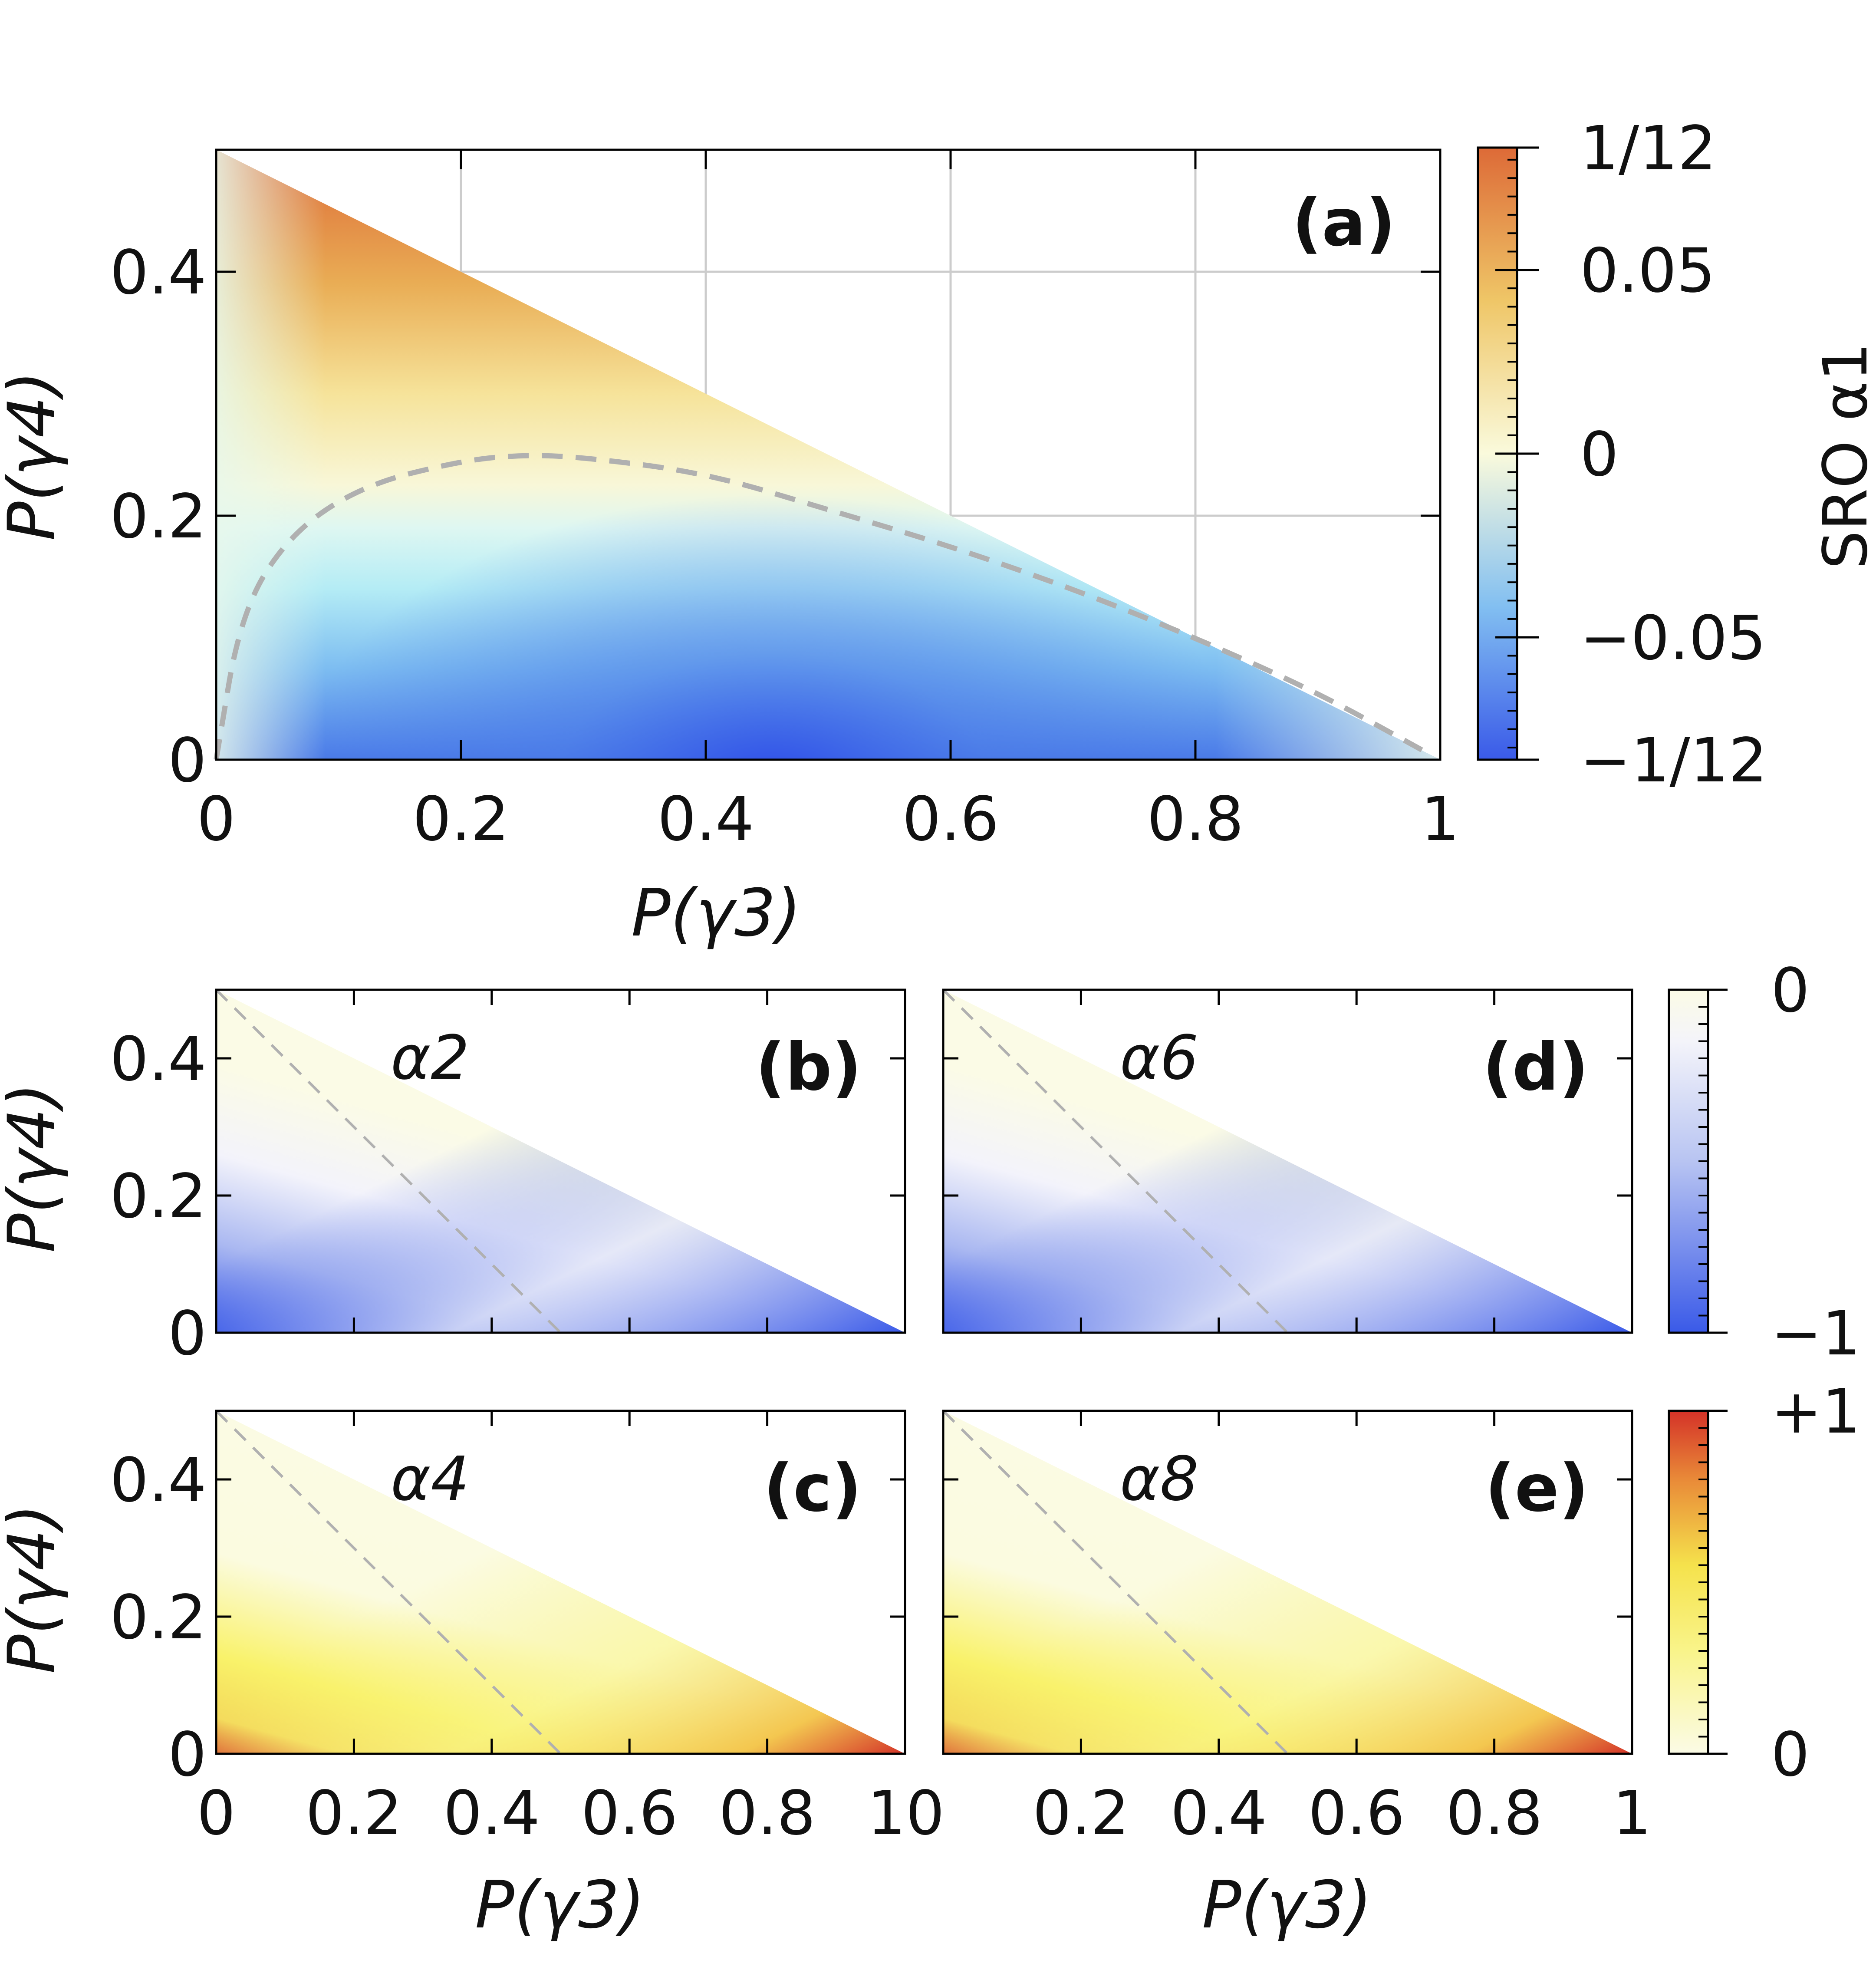 This screenshot has width=1876, height=1983. I want to click on panel-b: 0 0.2 0.4 α2 (b) P(γ4), so click(453, 1178).